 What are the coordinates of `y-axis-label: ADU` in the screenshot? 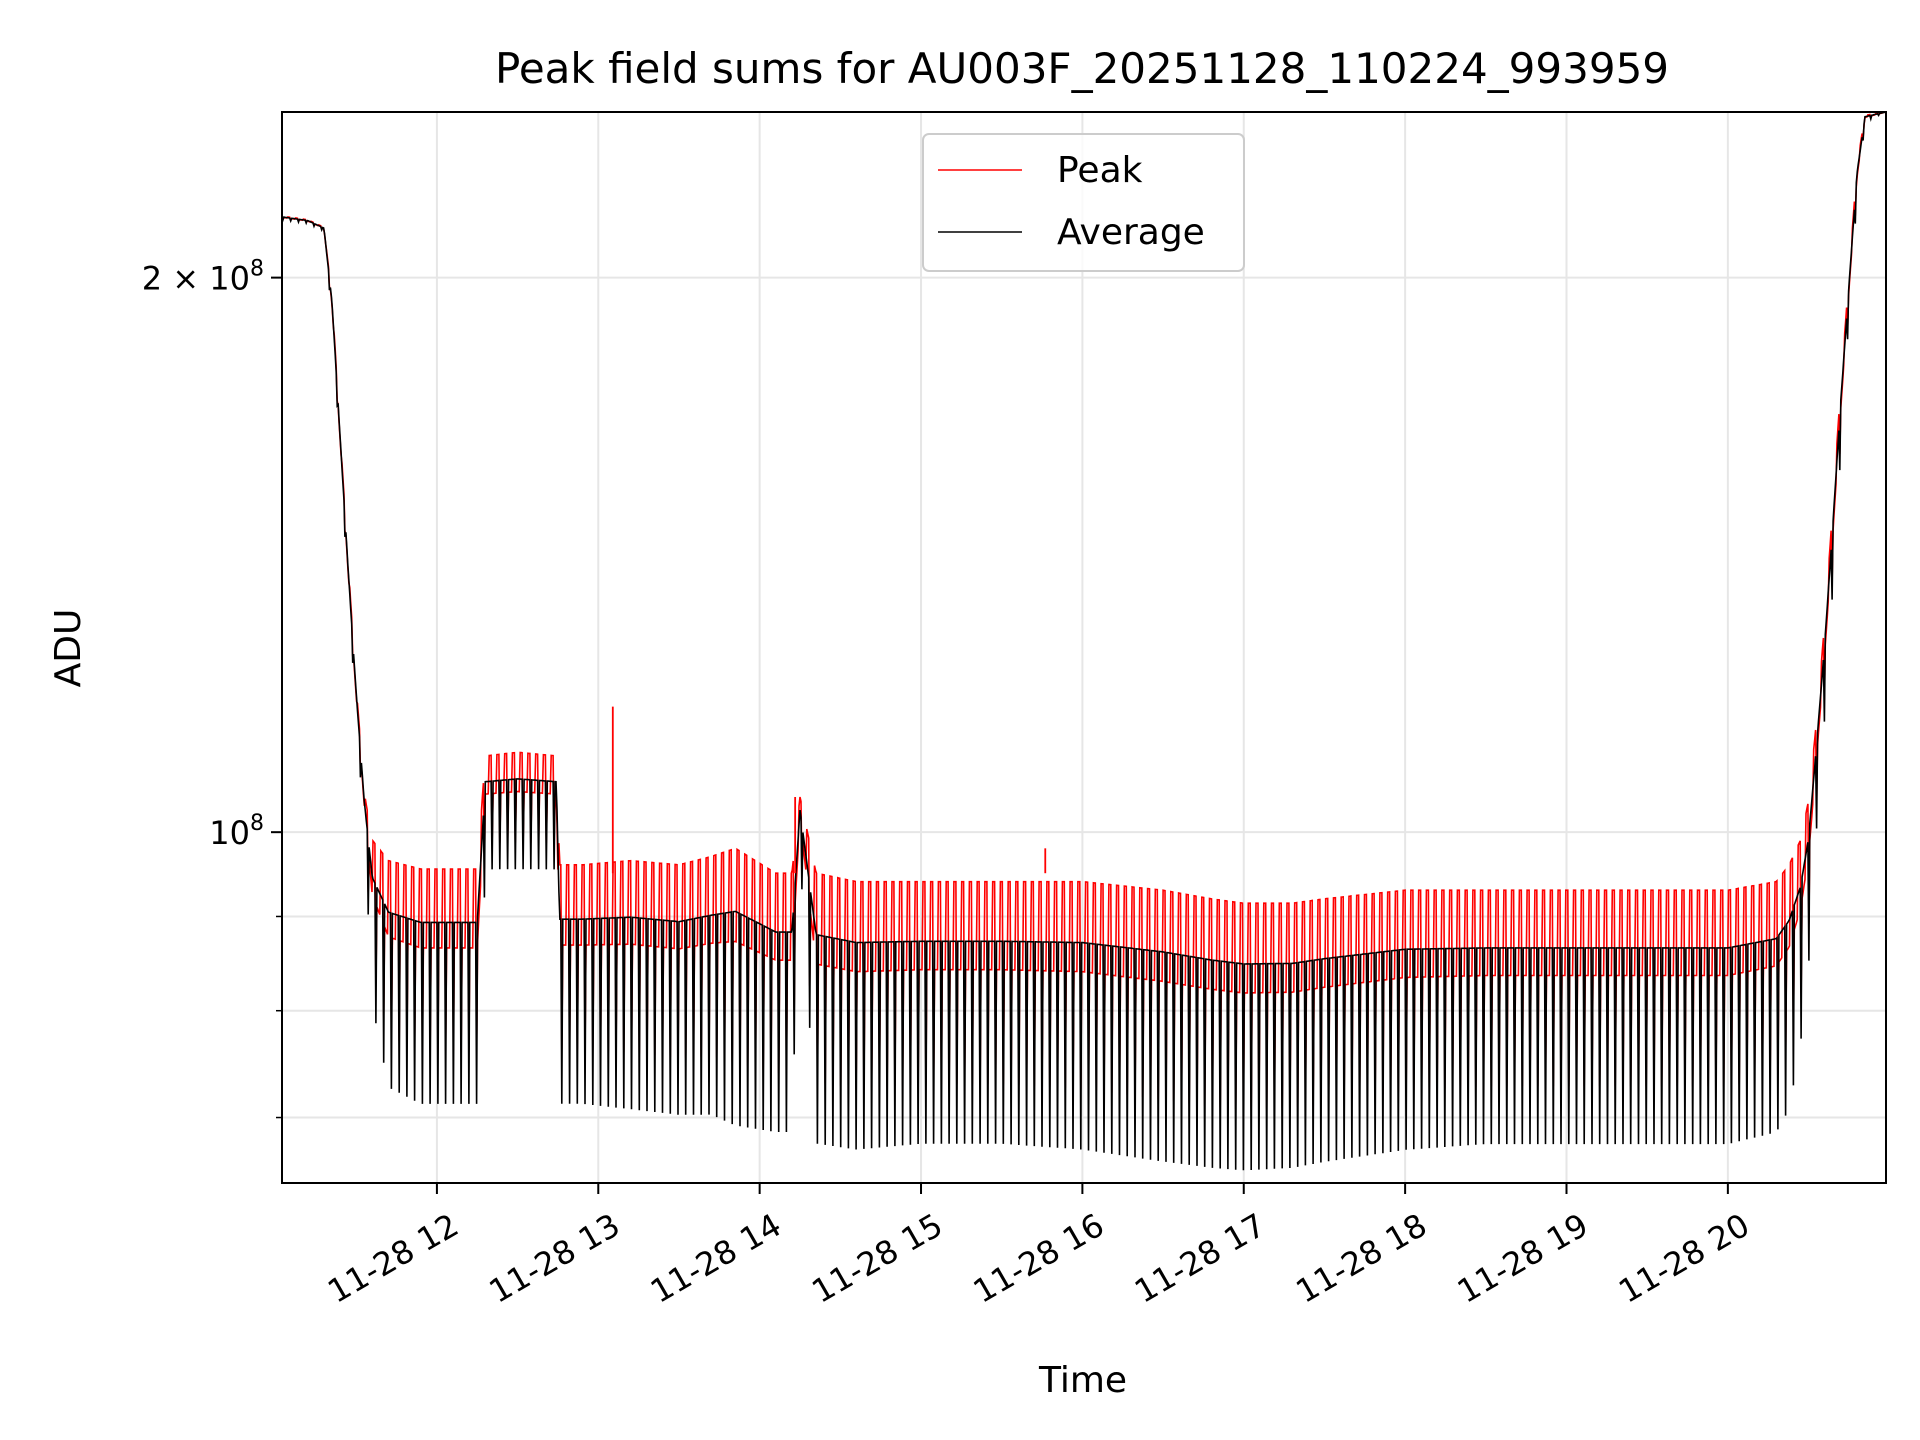 It's located at (68, 648).